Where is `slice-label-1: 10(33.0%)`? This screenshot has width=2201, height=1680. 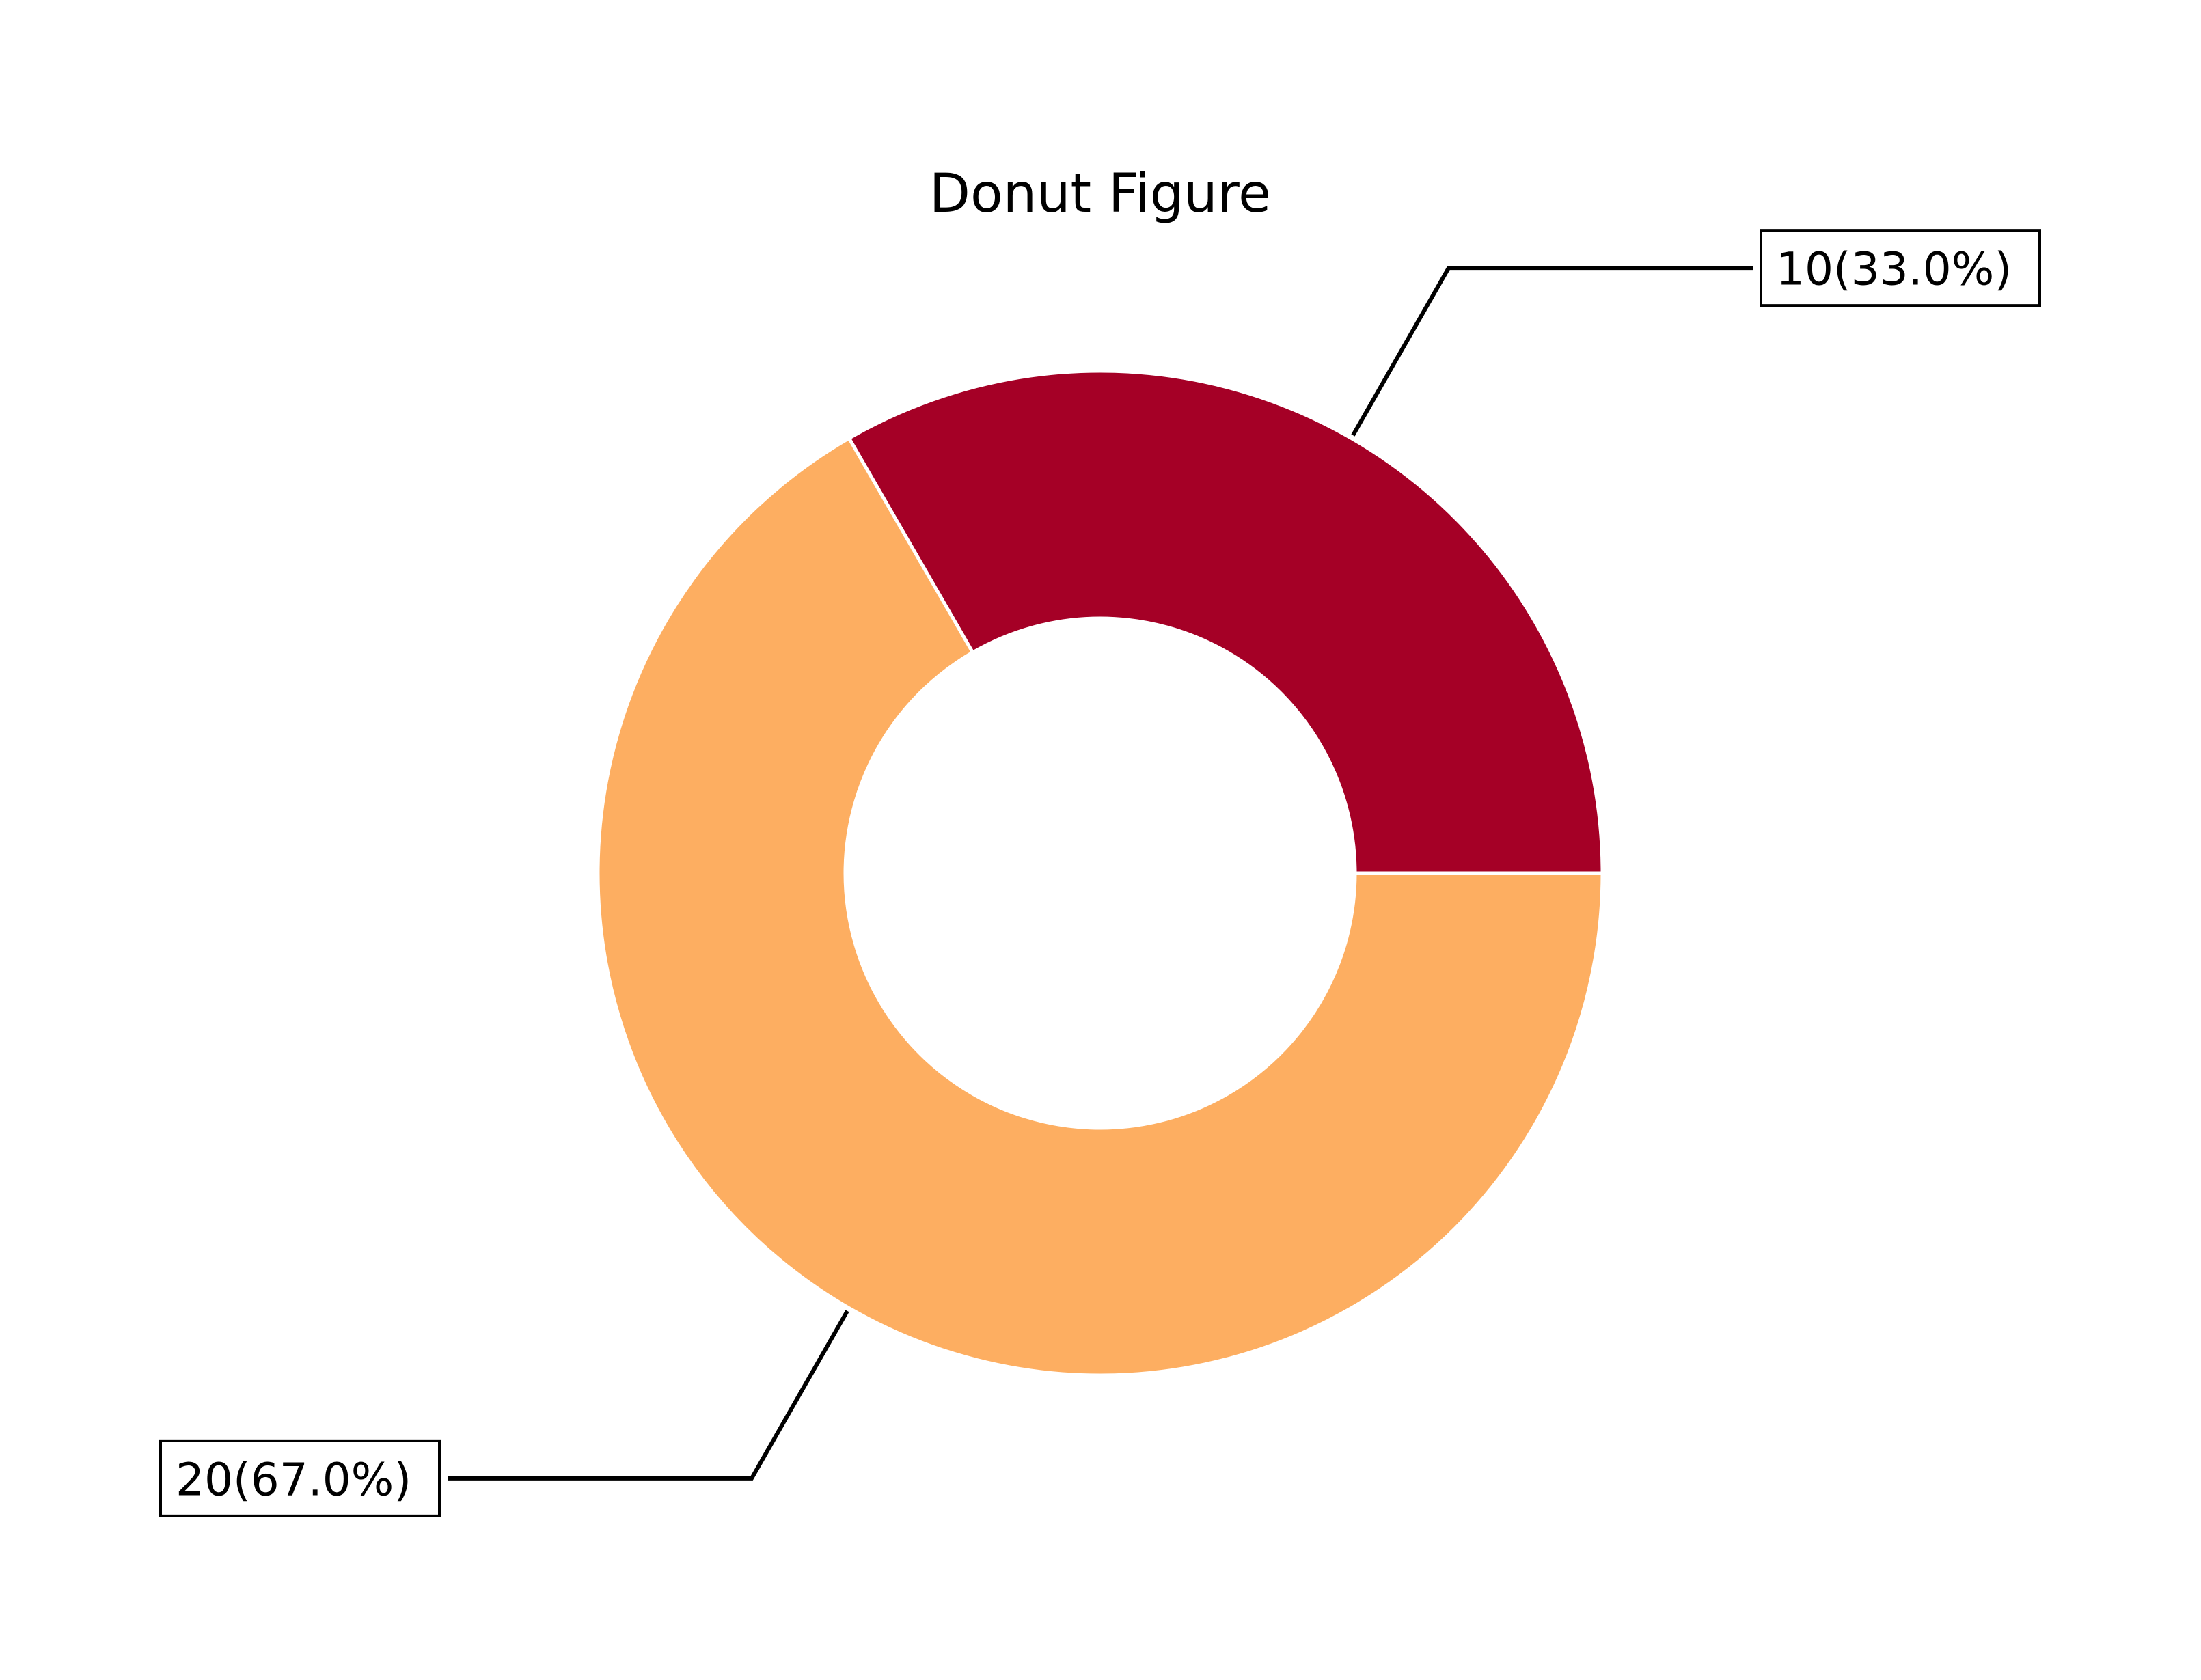
slice-label-1: 10(33.0%) is located at coordinates (1900, 268).